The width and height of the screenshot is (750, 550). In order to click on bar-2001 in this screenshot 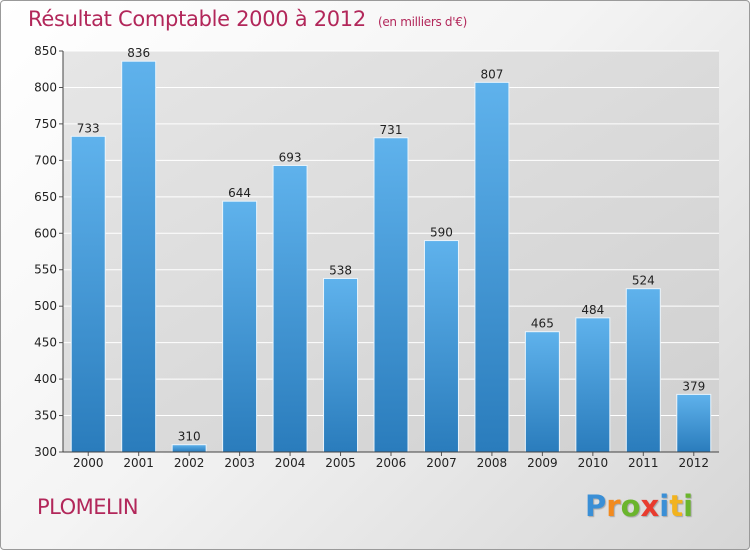, I will do `click(139, 256)`.